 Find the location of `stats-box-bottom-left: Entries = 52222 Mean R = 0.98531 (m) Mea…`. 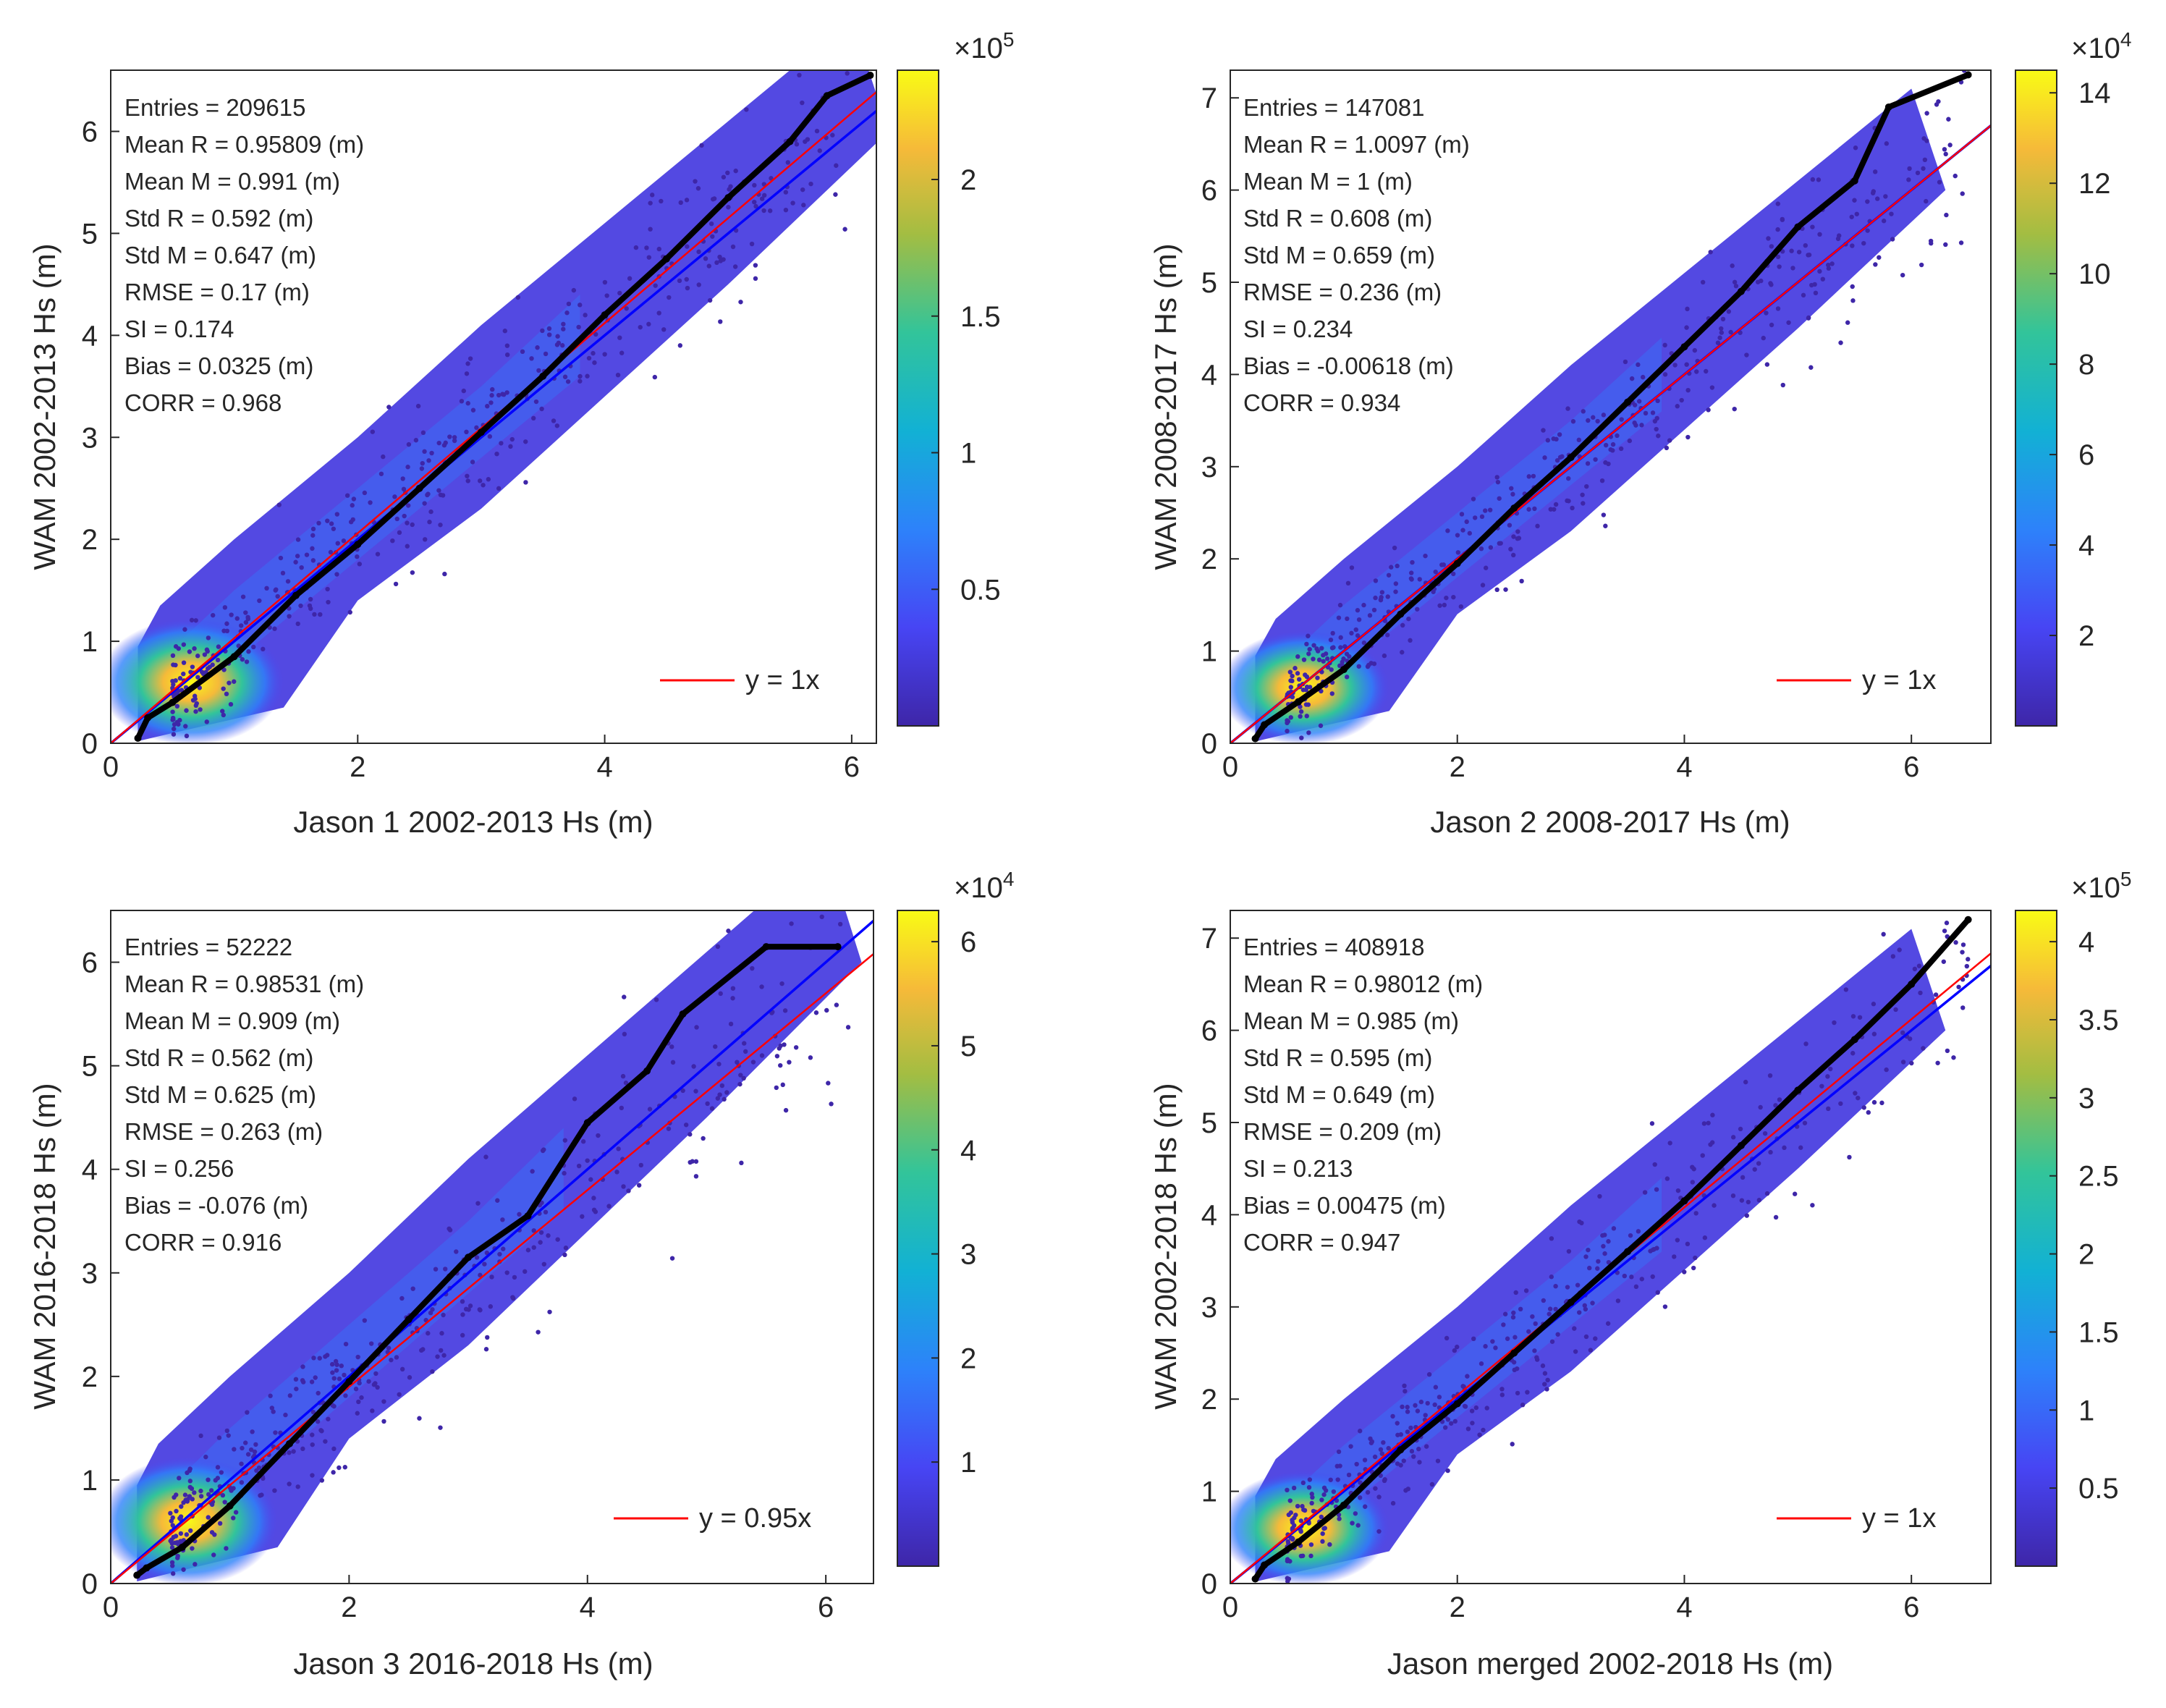

stats-box-bottom-left: Entries = 52222 Mean R = 0.98531 (m) Mea… is located at coordinates (244, 1095).